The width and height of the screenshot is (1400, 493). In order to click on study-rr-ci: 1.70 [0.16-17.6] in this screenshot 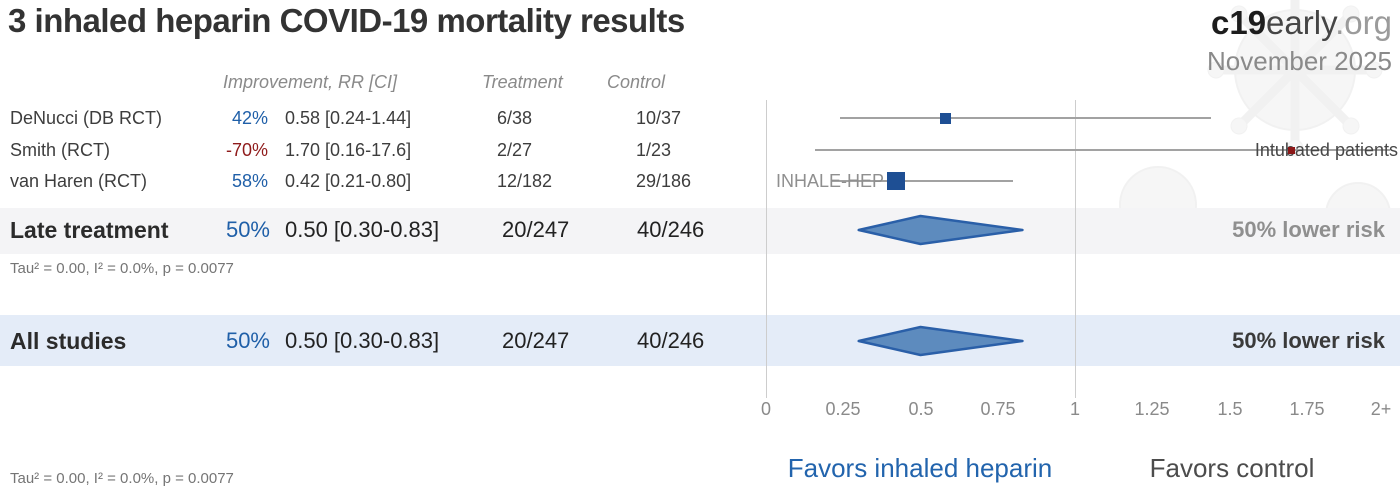, I will do `click(348, 150)`.